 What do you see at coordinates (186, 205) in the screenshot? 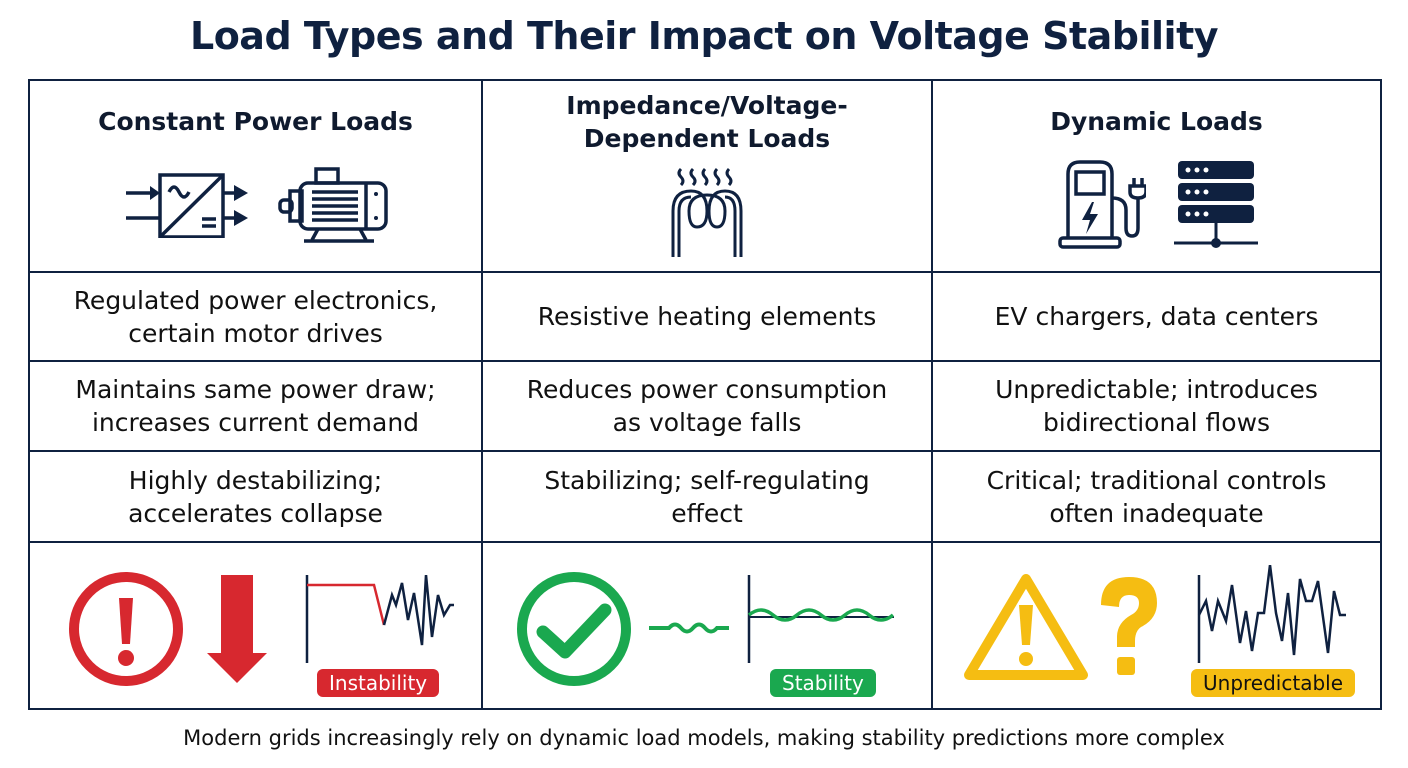
I see `power-converter-icon` at bounding box center [186, 205].